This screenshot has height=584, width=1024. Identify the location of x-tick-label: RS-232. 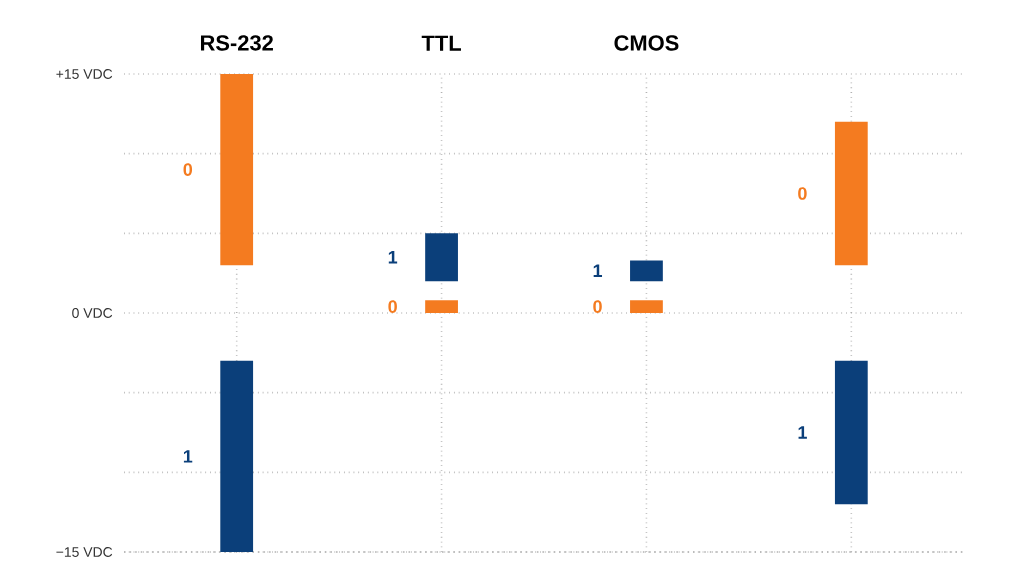
(236, 43).